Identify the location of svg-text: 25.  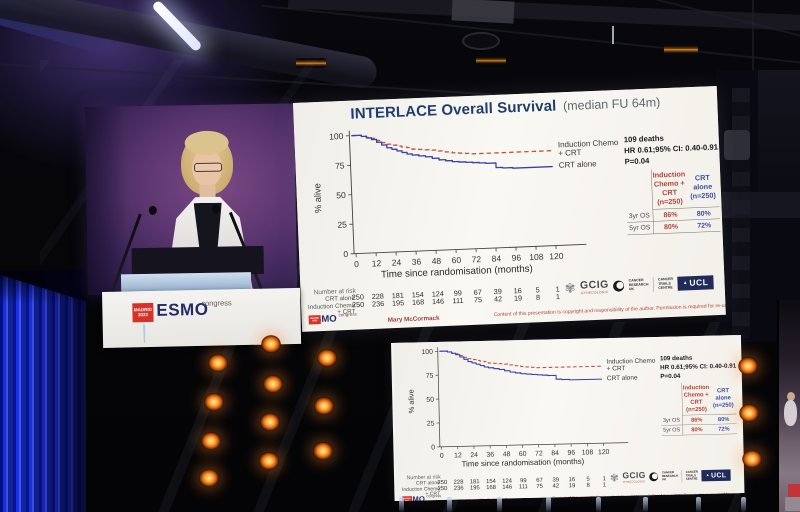
(342, 224).